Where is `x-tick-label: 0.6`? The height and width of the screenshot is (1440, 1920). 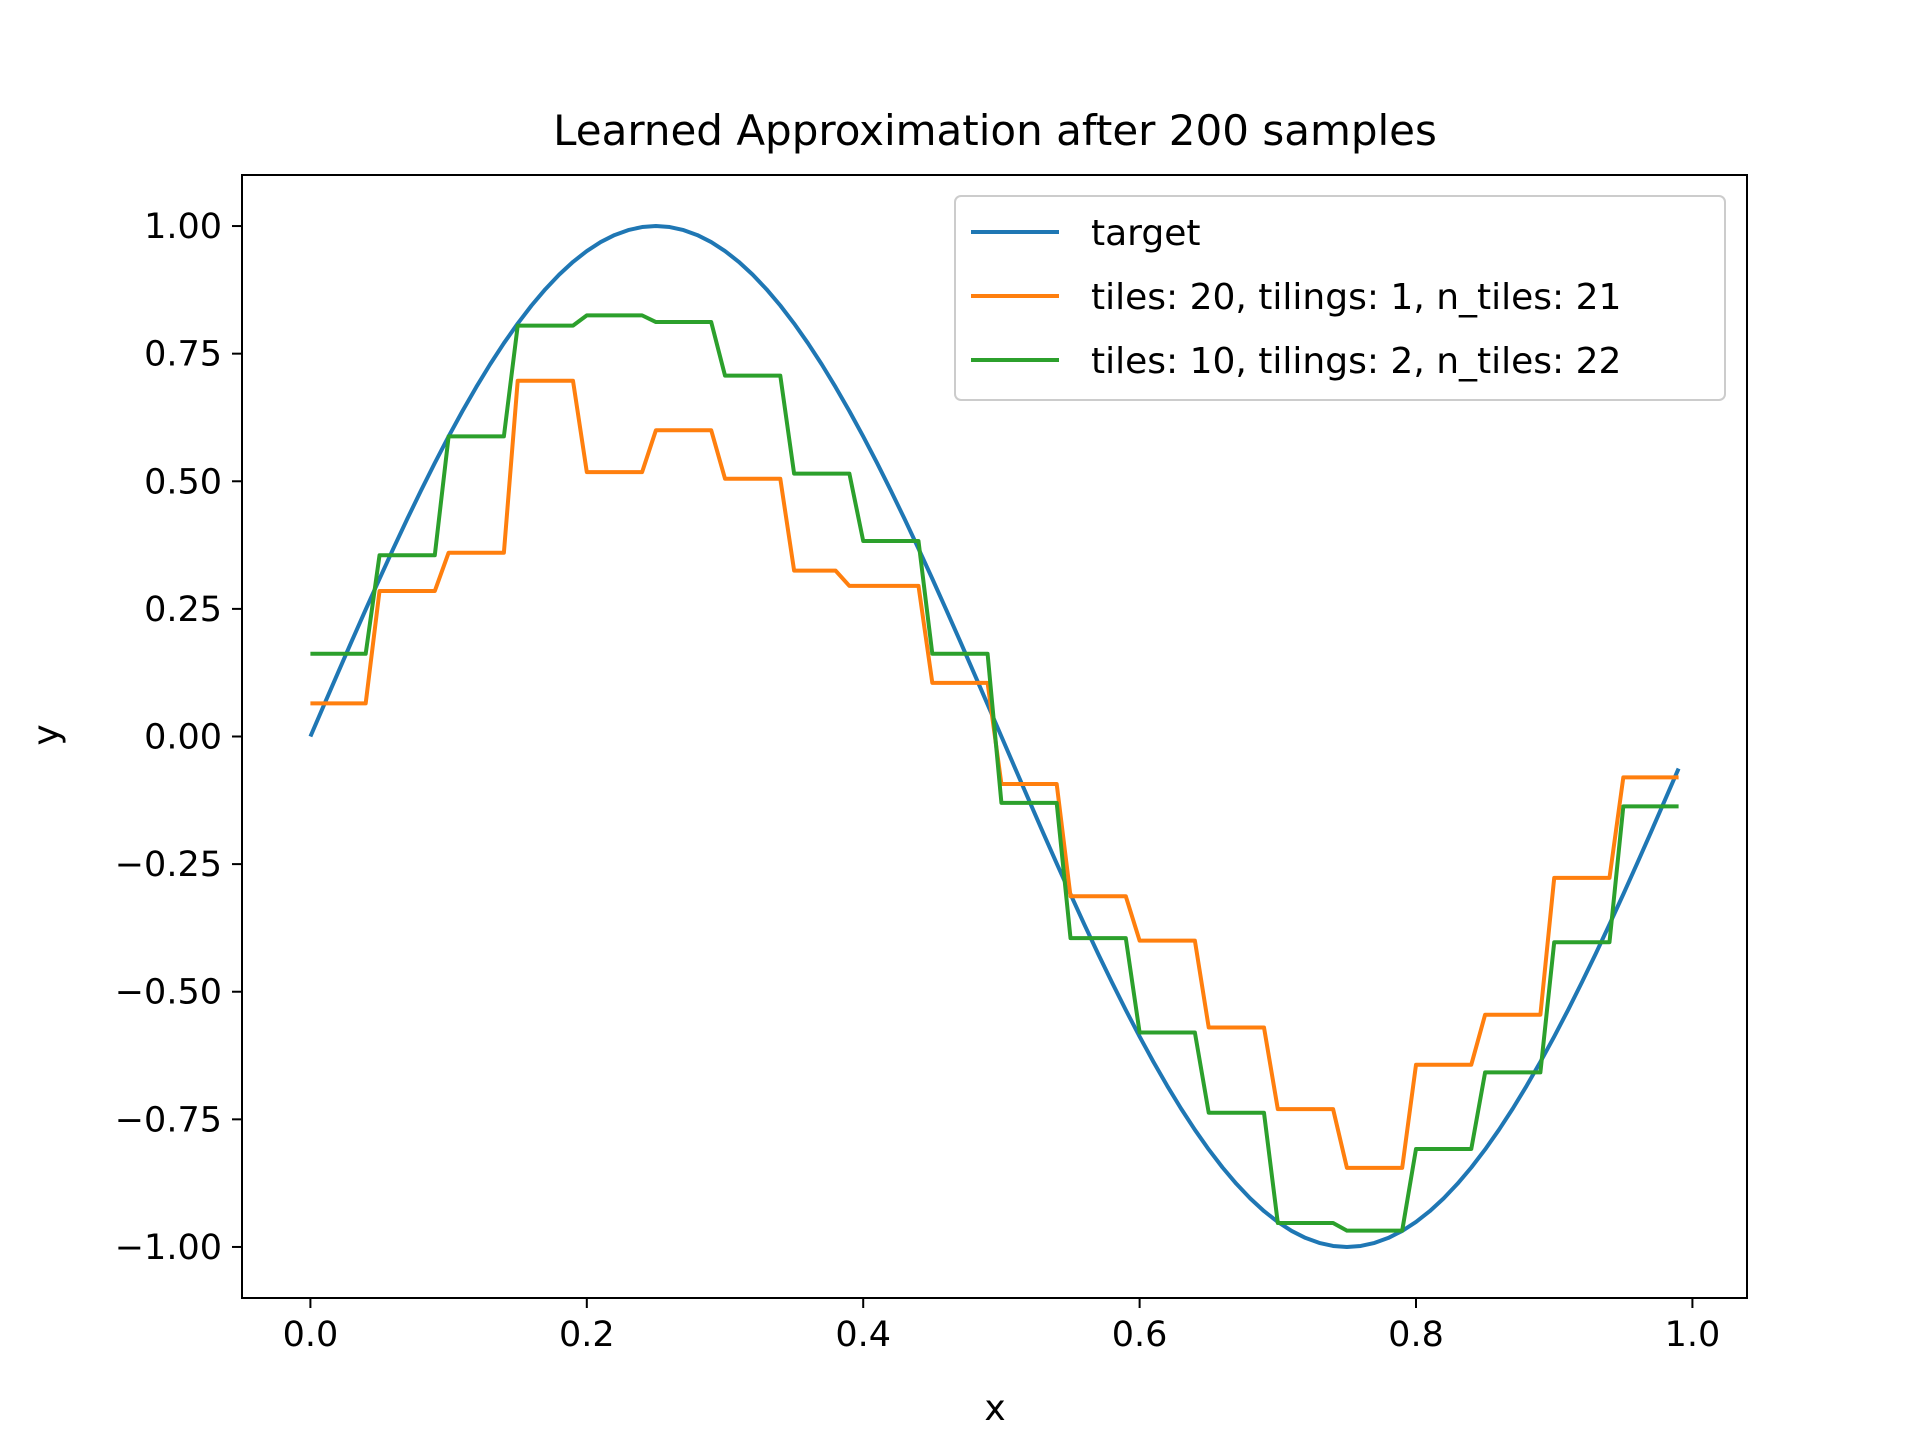 x-tick-label: 0.6 is located at coordinates (1140, 1335).